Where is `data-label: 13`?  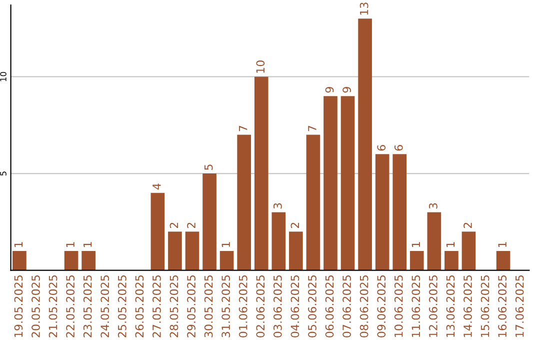 data-label: 13 is located at coordinates (364, 8).